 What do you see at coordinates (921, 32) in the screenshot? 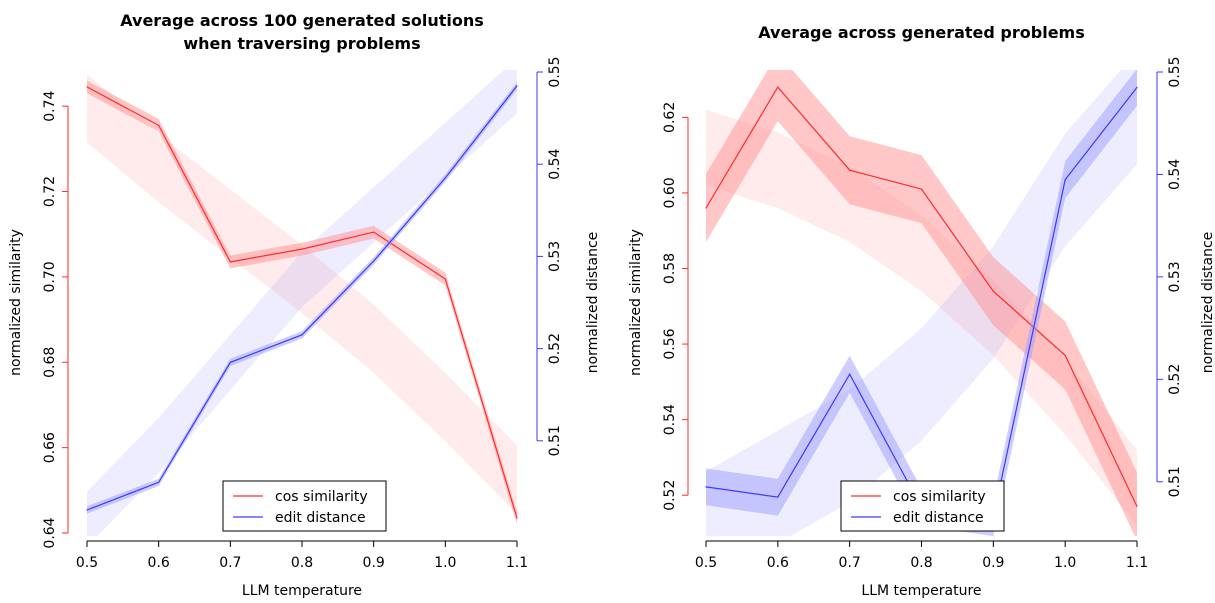
I see `chart-title: Average across generated problems` at bounding box center [921, 32].